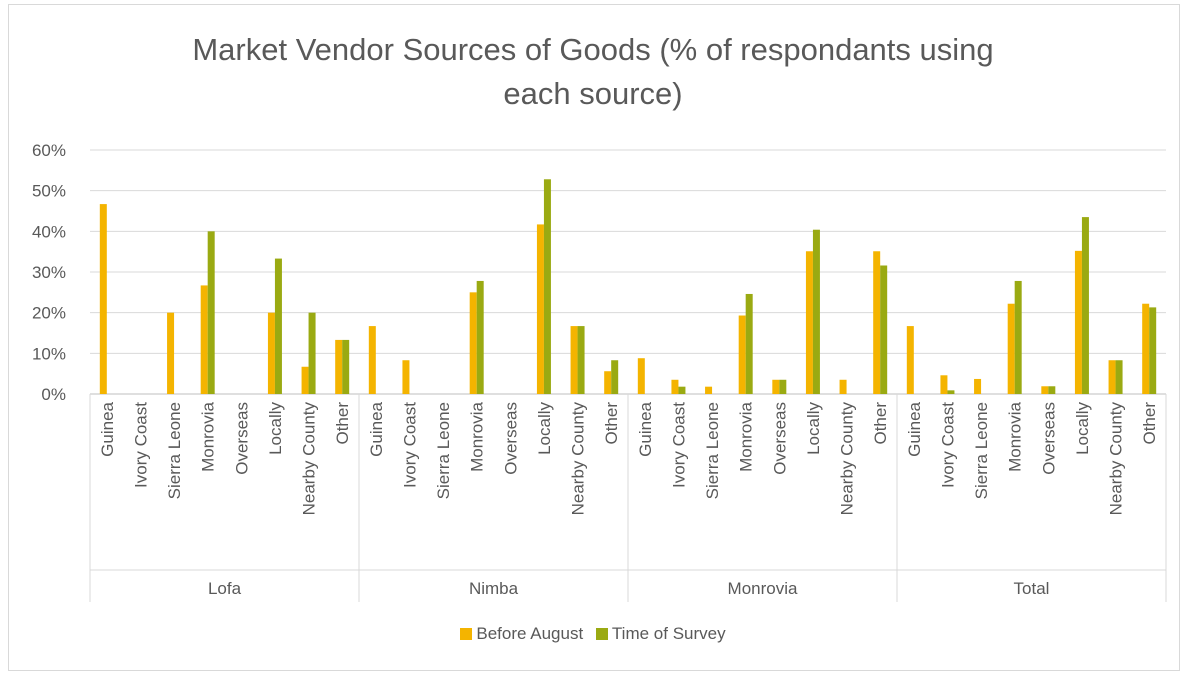 The width and height of the screenshot is (1186, 675). I want to click on group-label: Nimba, so click(494, 588).